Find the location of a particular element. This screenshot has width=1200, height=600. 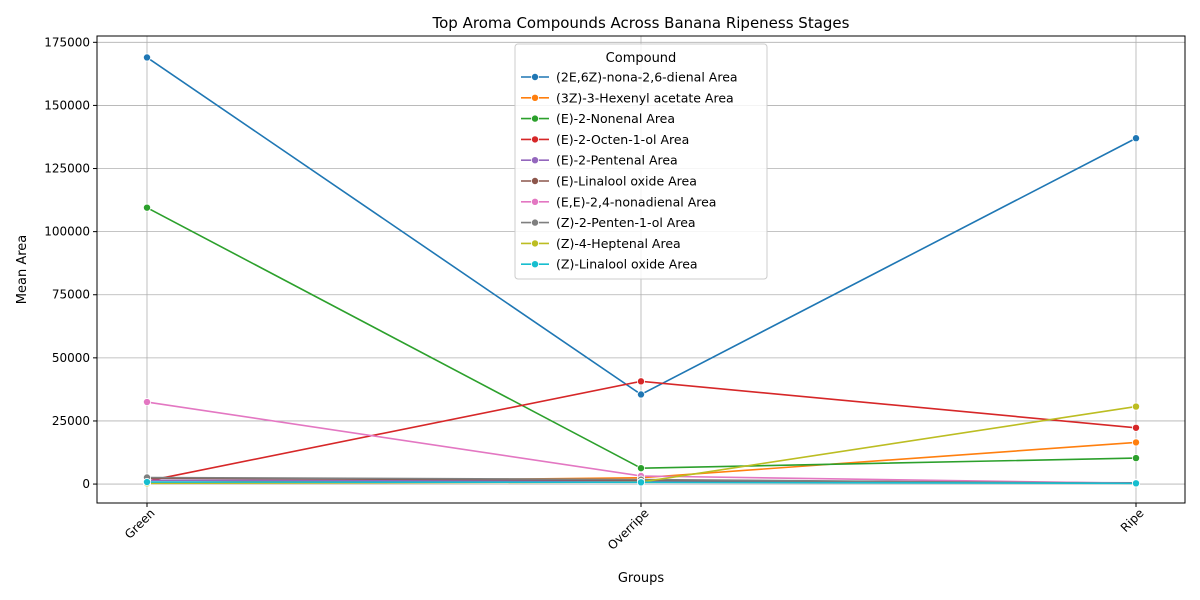

y-tick-label: 50000 is located at coordinates (71, 358).